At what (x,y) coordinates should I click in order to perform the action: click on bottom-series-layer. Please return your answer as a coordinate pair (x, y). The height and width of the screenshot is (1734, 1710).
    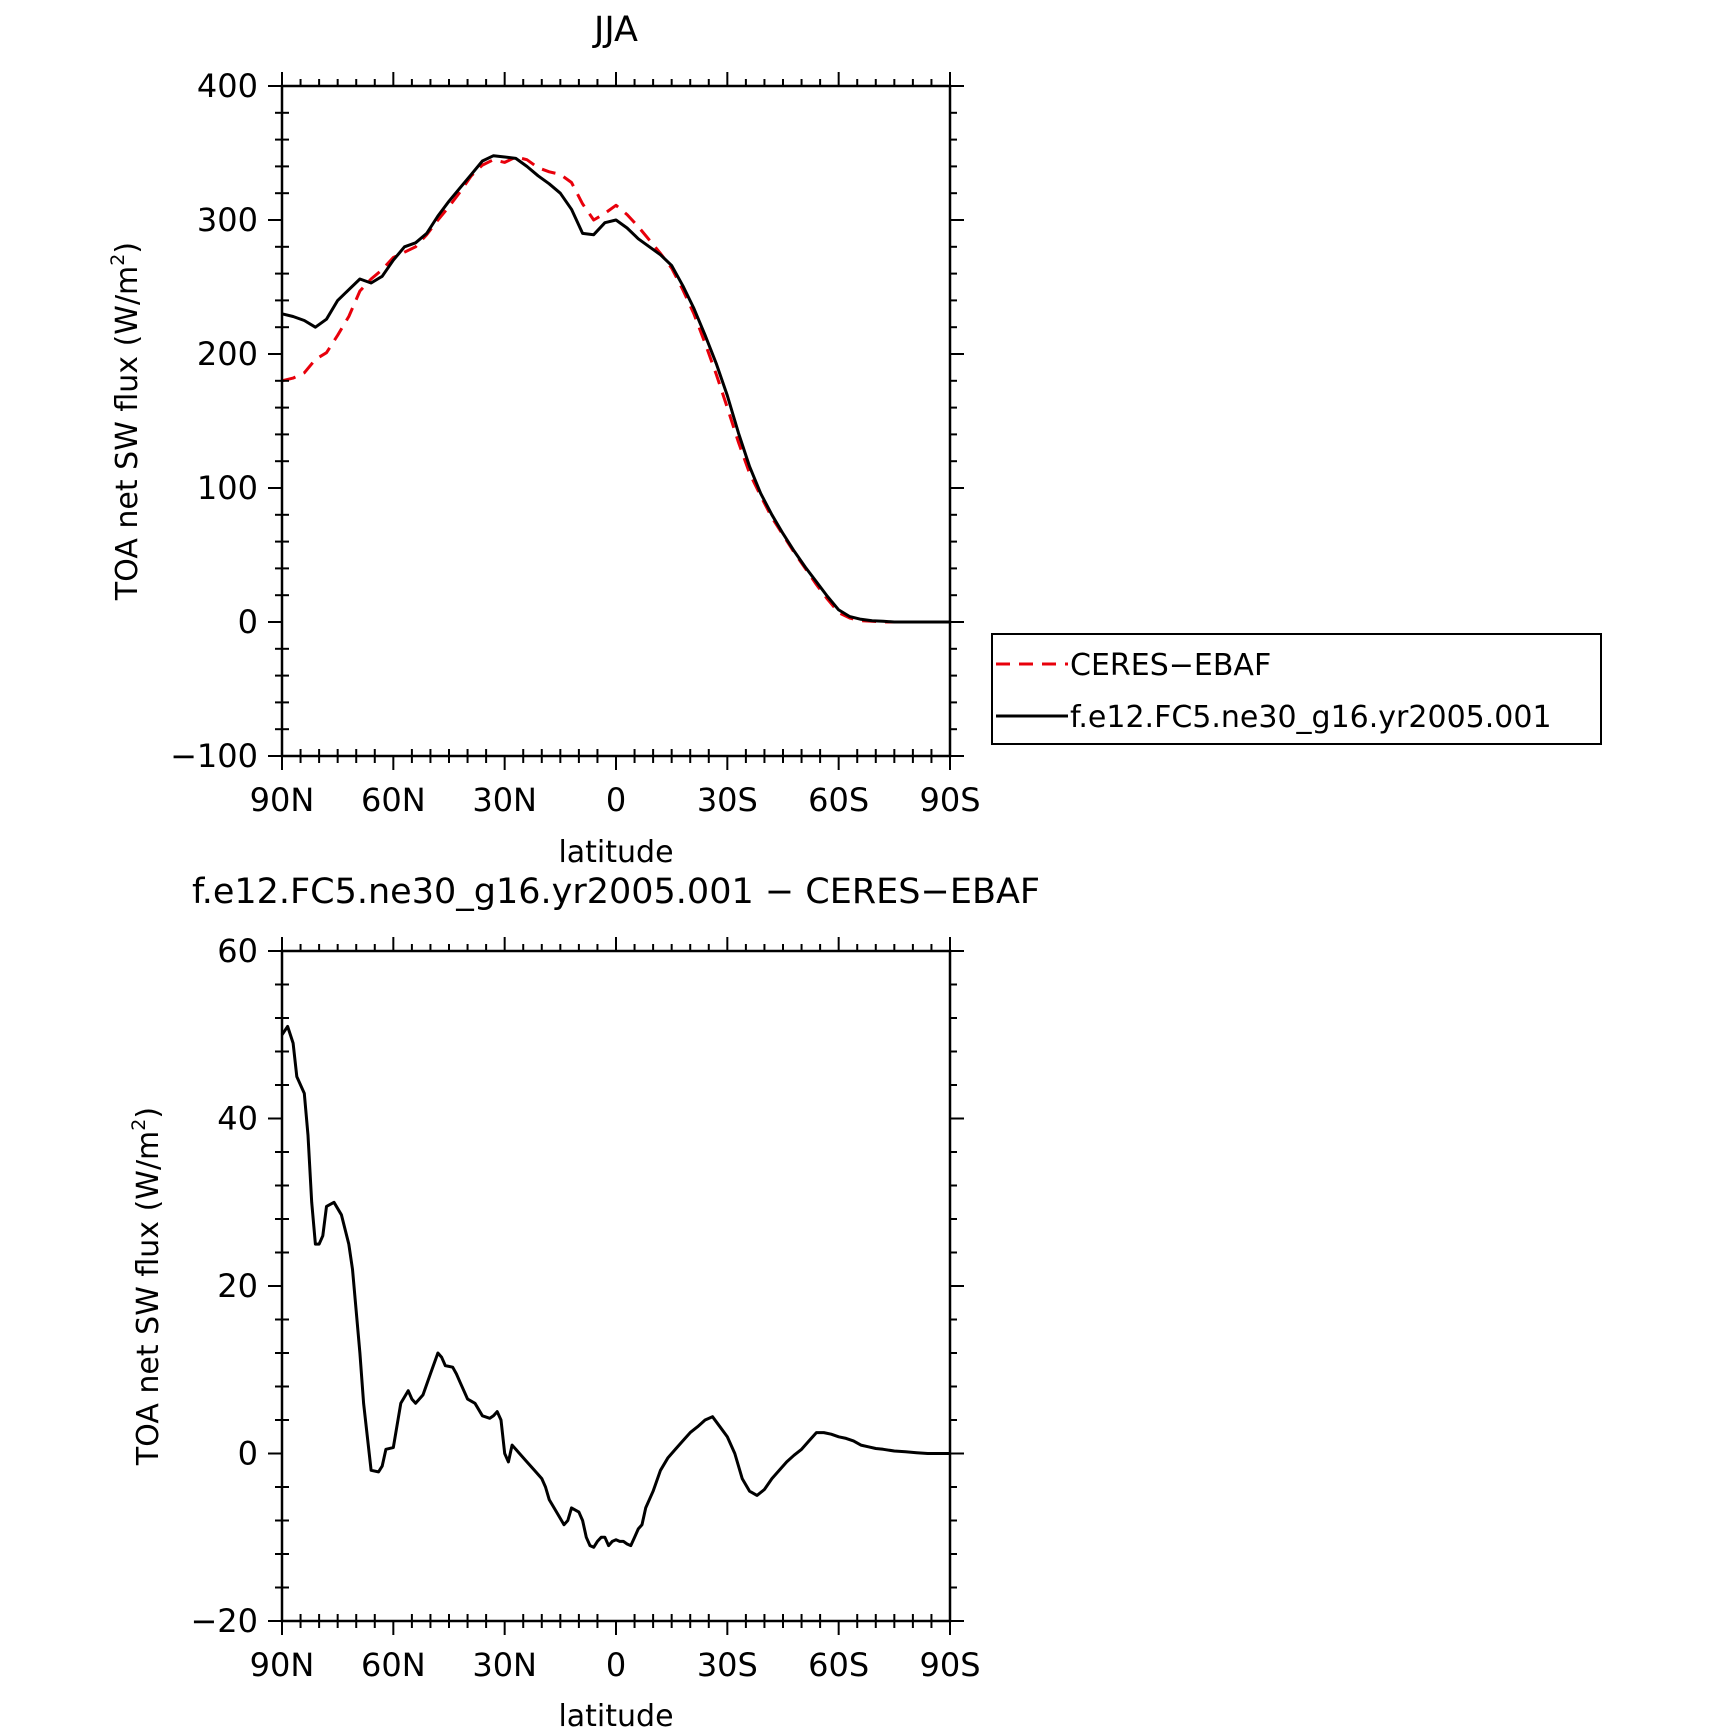
    Looking at the image, I should click on (615, 1286).